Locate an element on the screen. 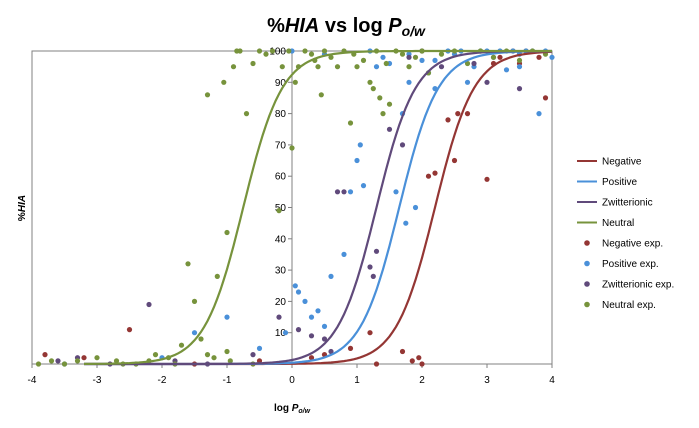 The image size is (699, 428). x-axis-label-sub: o/w is located at coordinates (304, 411).